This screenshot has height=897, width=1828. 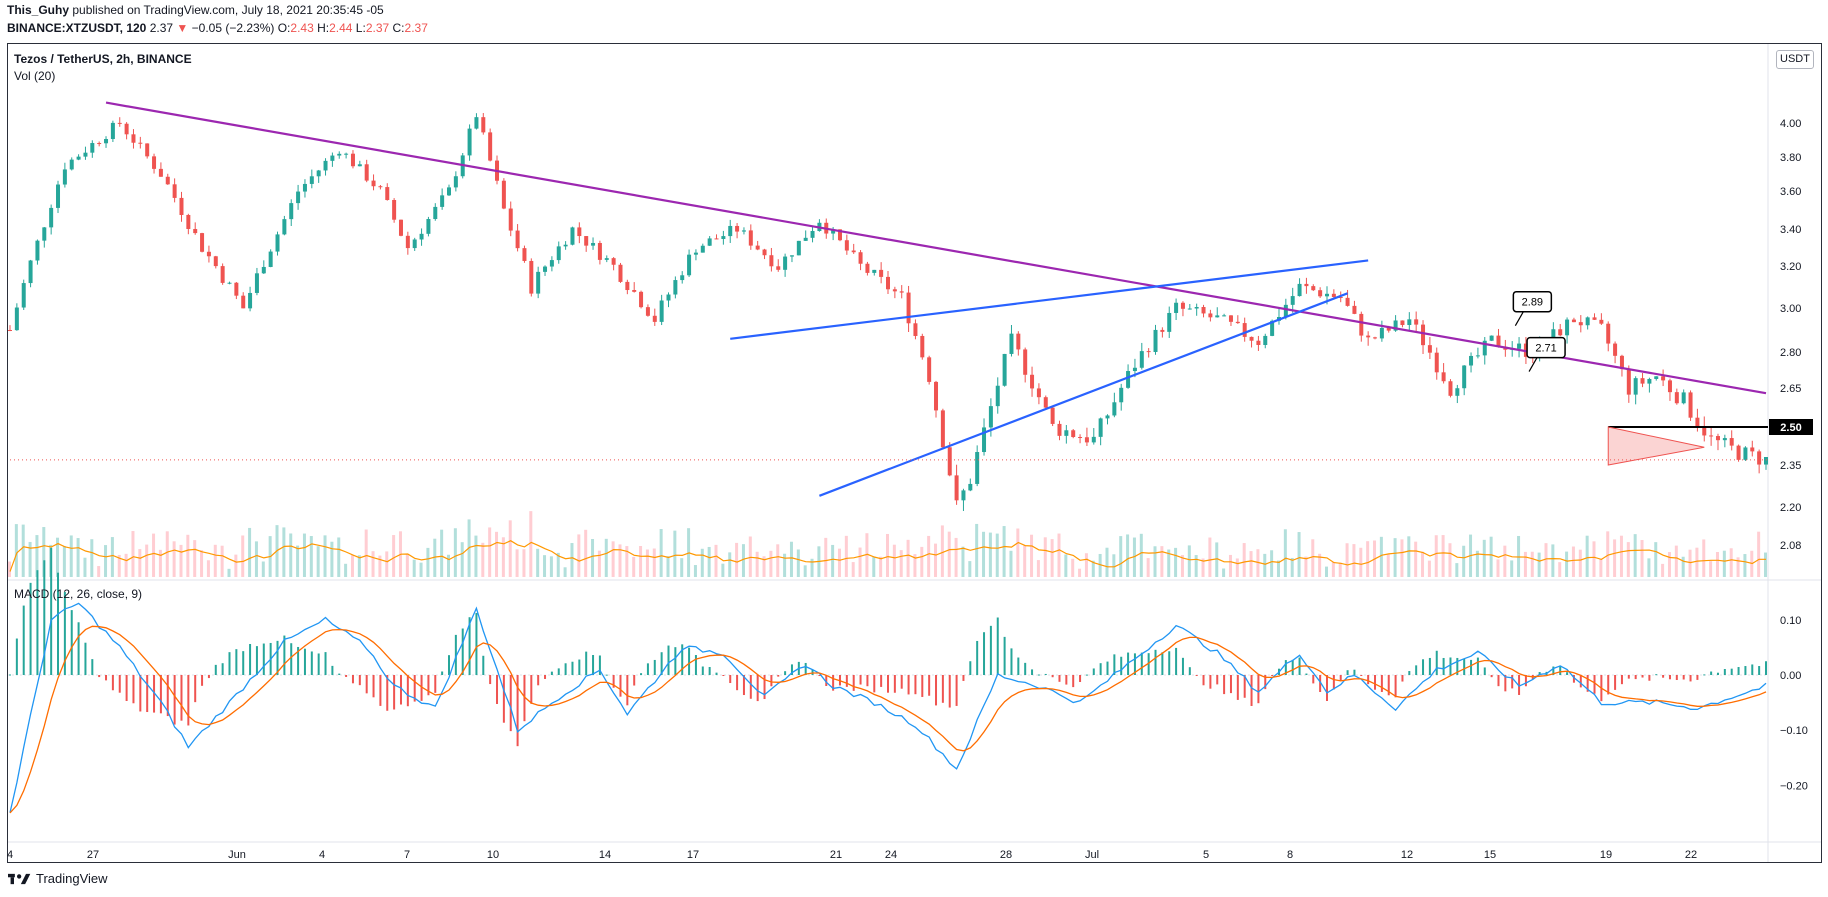 What do you see at coordinates (1790, 230) in the screenshot?
I see `price-axis-tick: 3.40` at bounding box center [1790, 230].